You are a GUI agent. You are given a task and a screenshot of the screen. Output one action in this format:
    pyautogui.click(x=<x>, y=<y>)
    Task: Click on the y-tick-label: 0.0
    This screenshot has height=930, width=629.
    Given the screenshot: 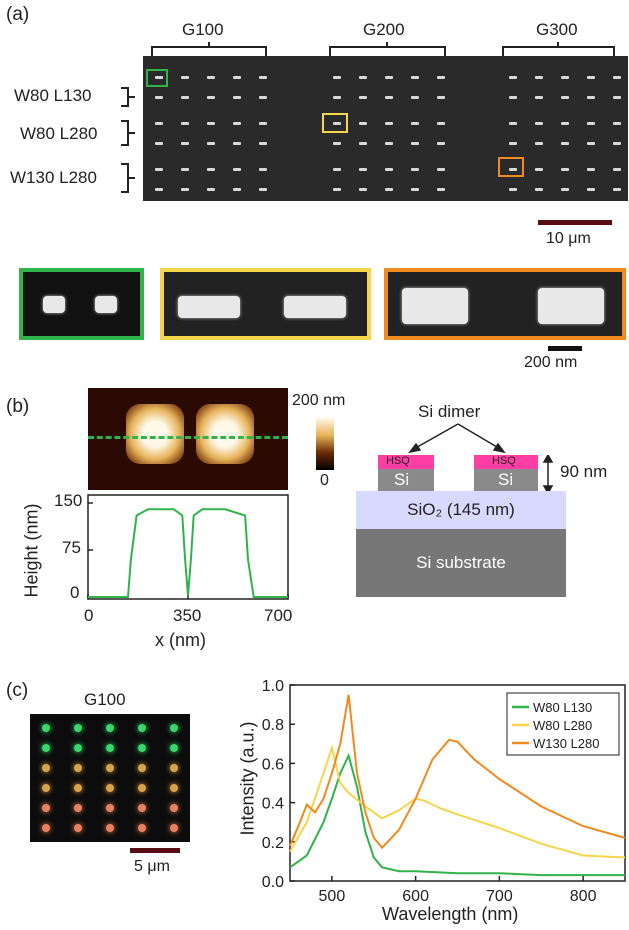 What is the action you would take?
    pyautogui.click(x=273, y=882)
    